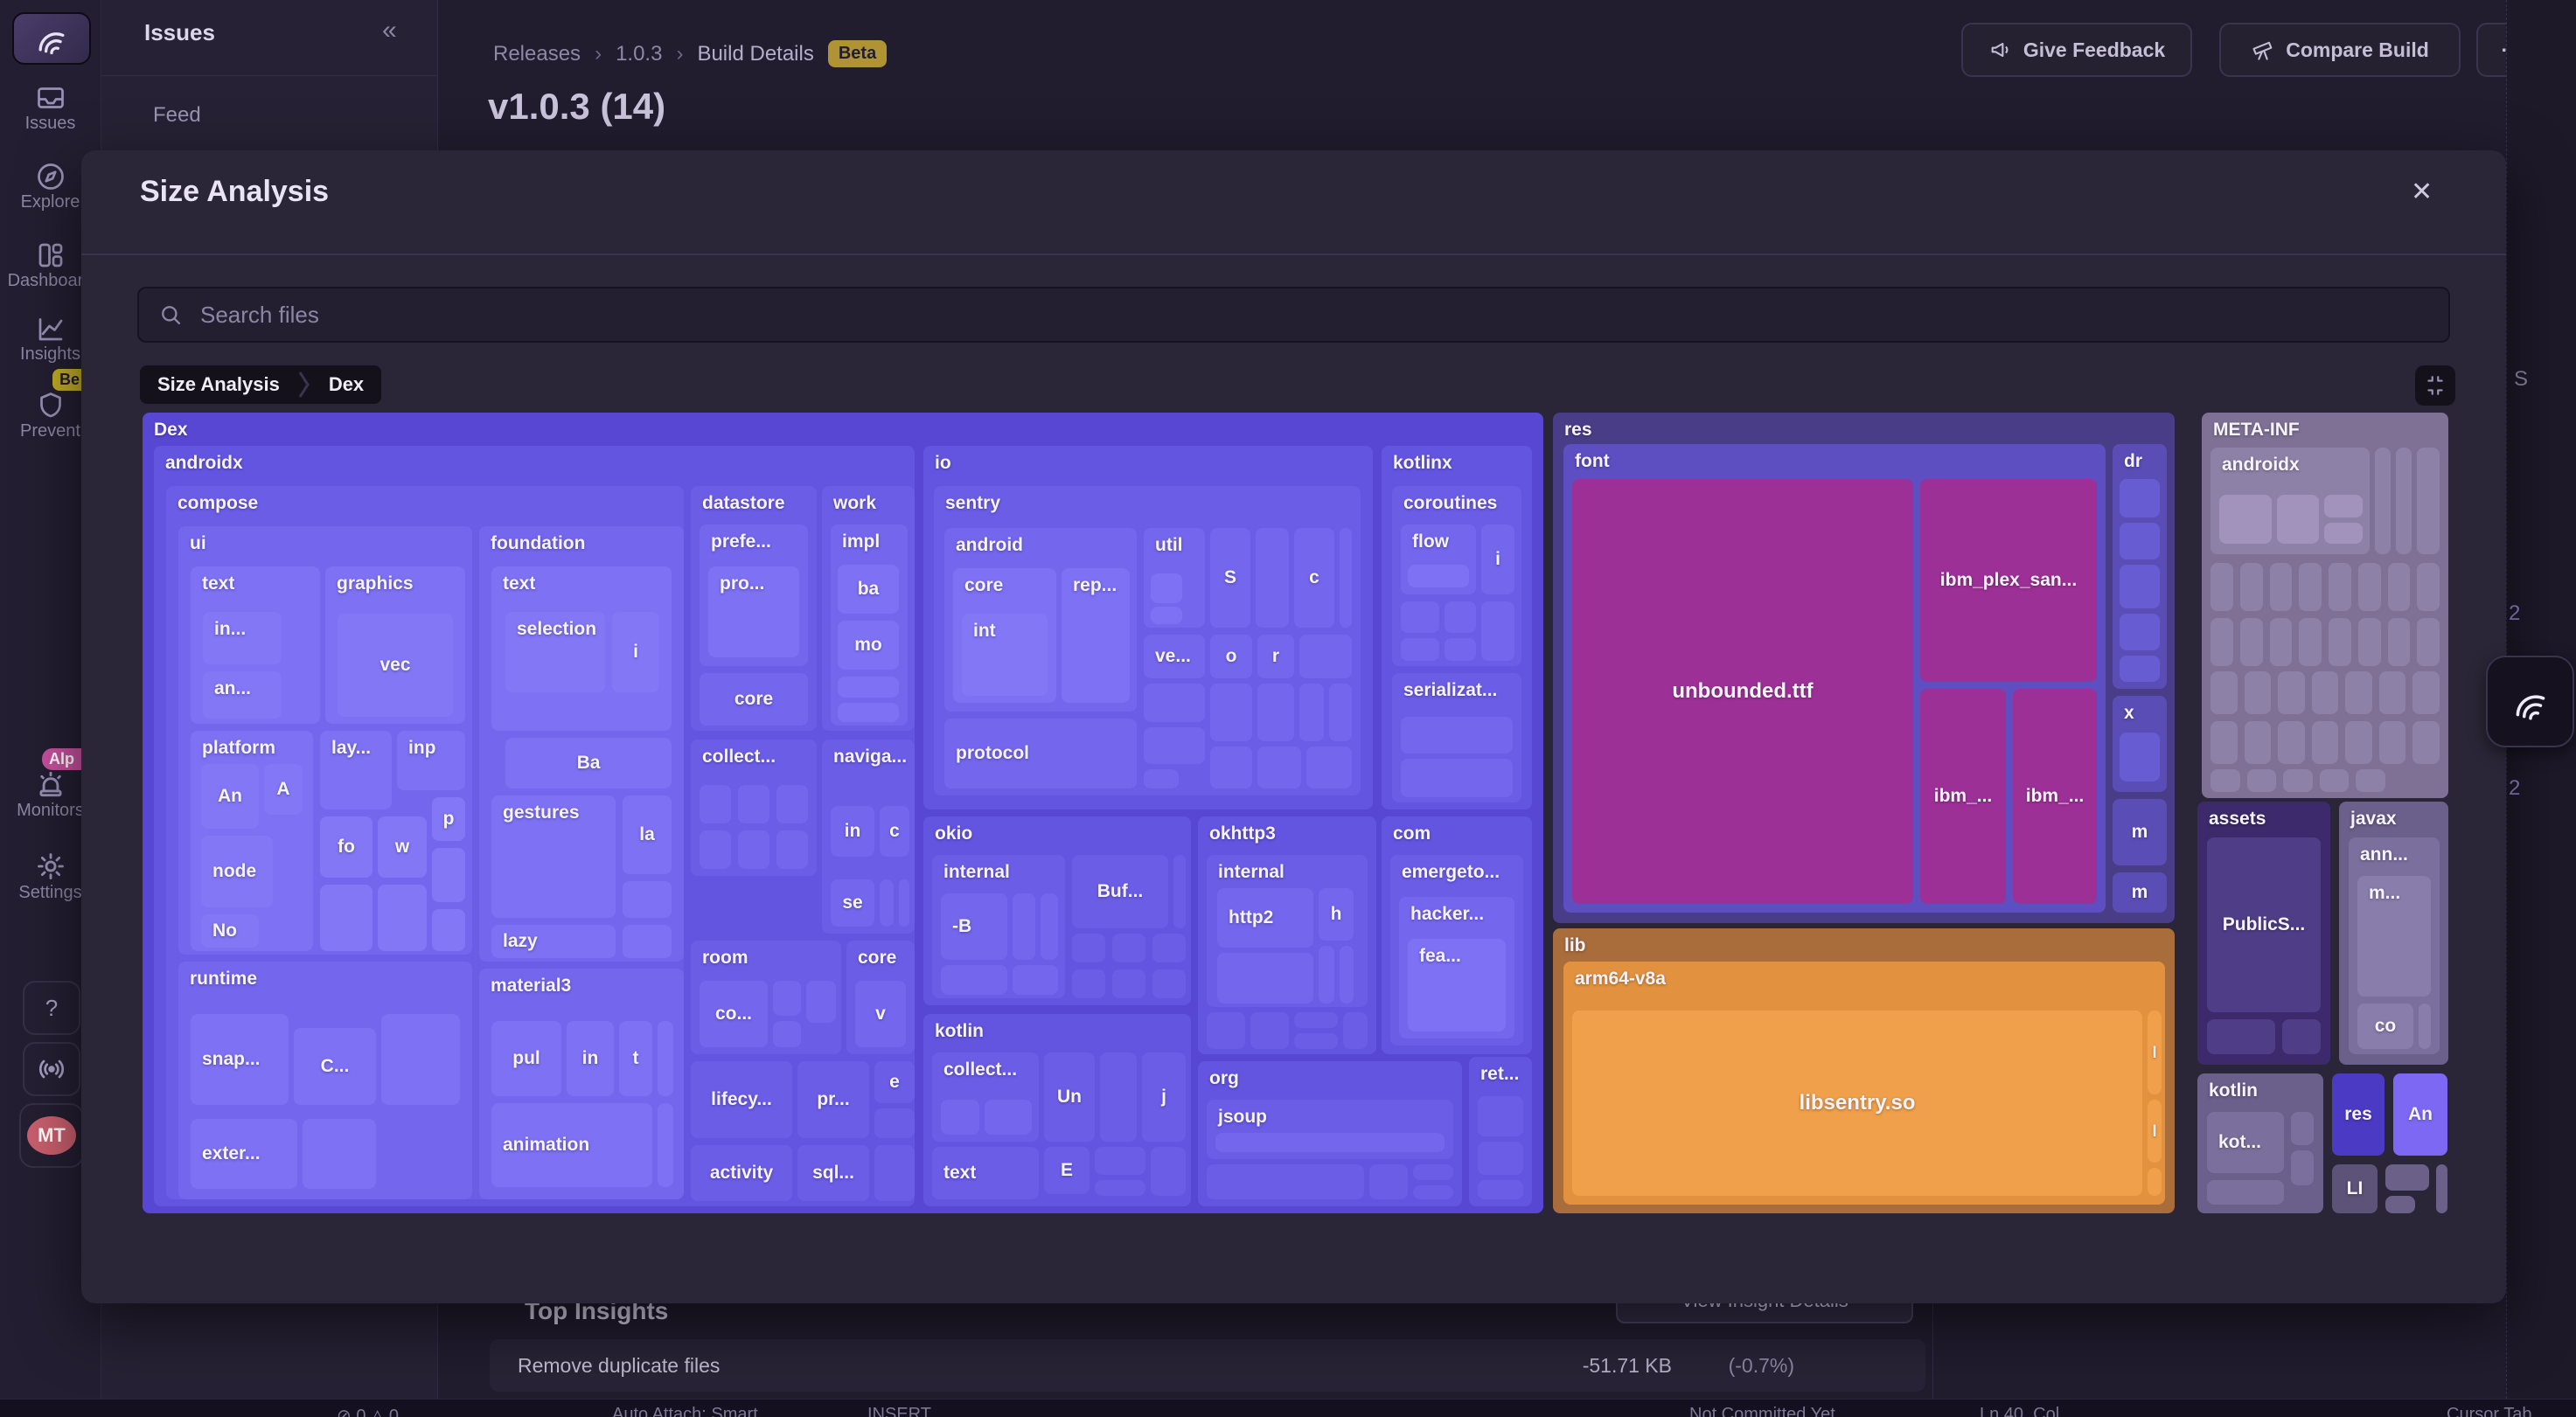 This screenshot has width=2576, height=1417. Describe the element at coordinates (899, 1411) in the screenshot. I see `statusbar-item: INSERT` at that location.